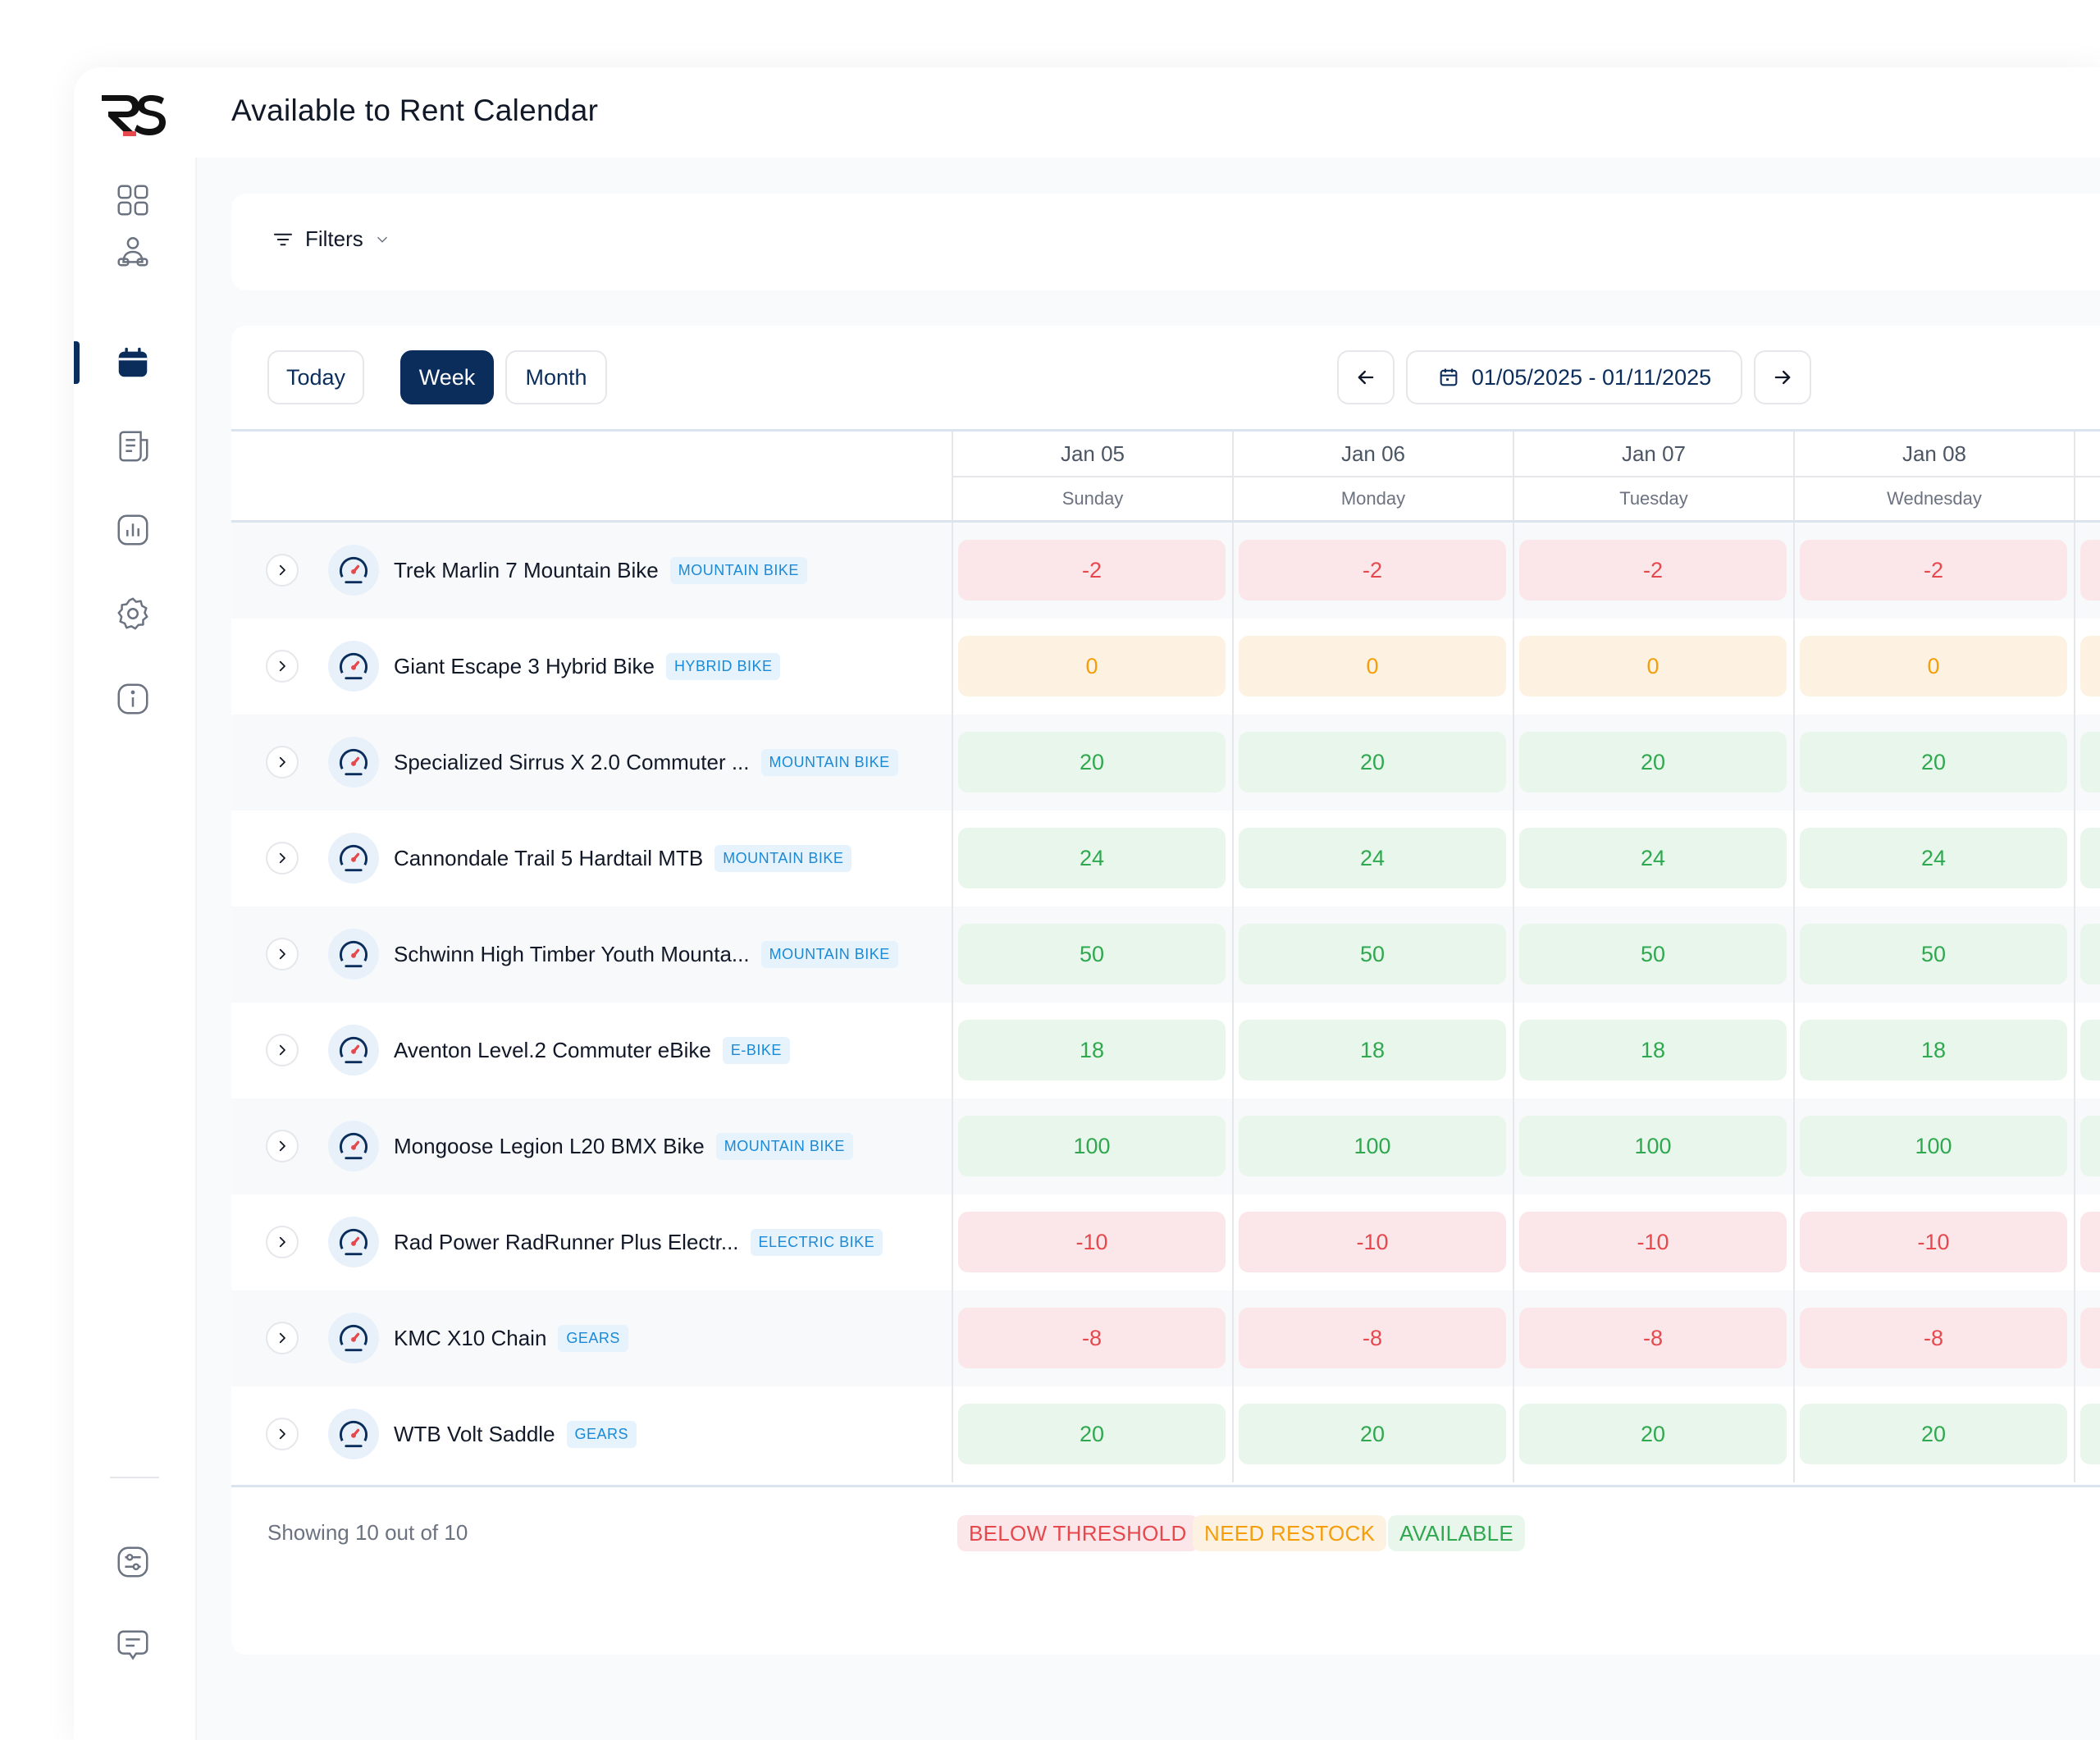 The width and height of the screenshot is (2100, 1740). Describe the element at coordinates (1783, 377) in the screenshot. I see `next-week-button` at that location.